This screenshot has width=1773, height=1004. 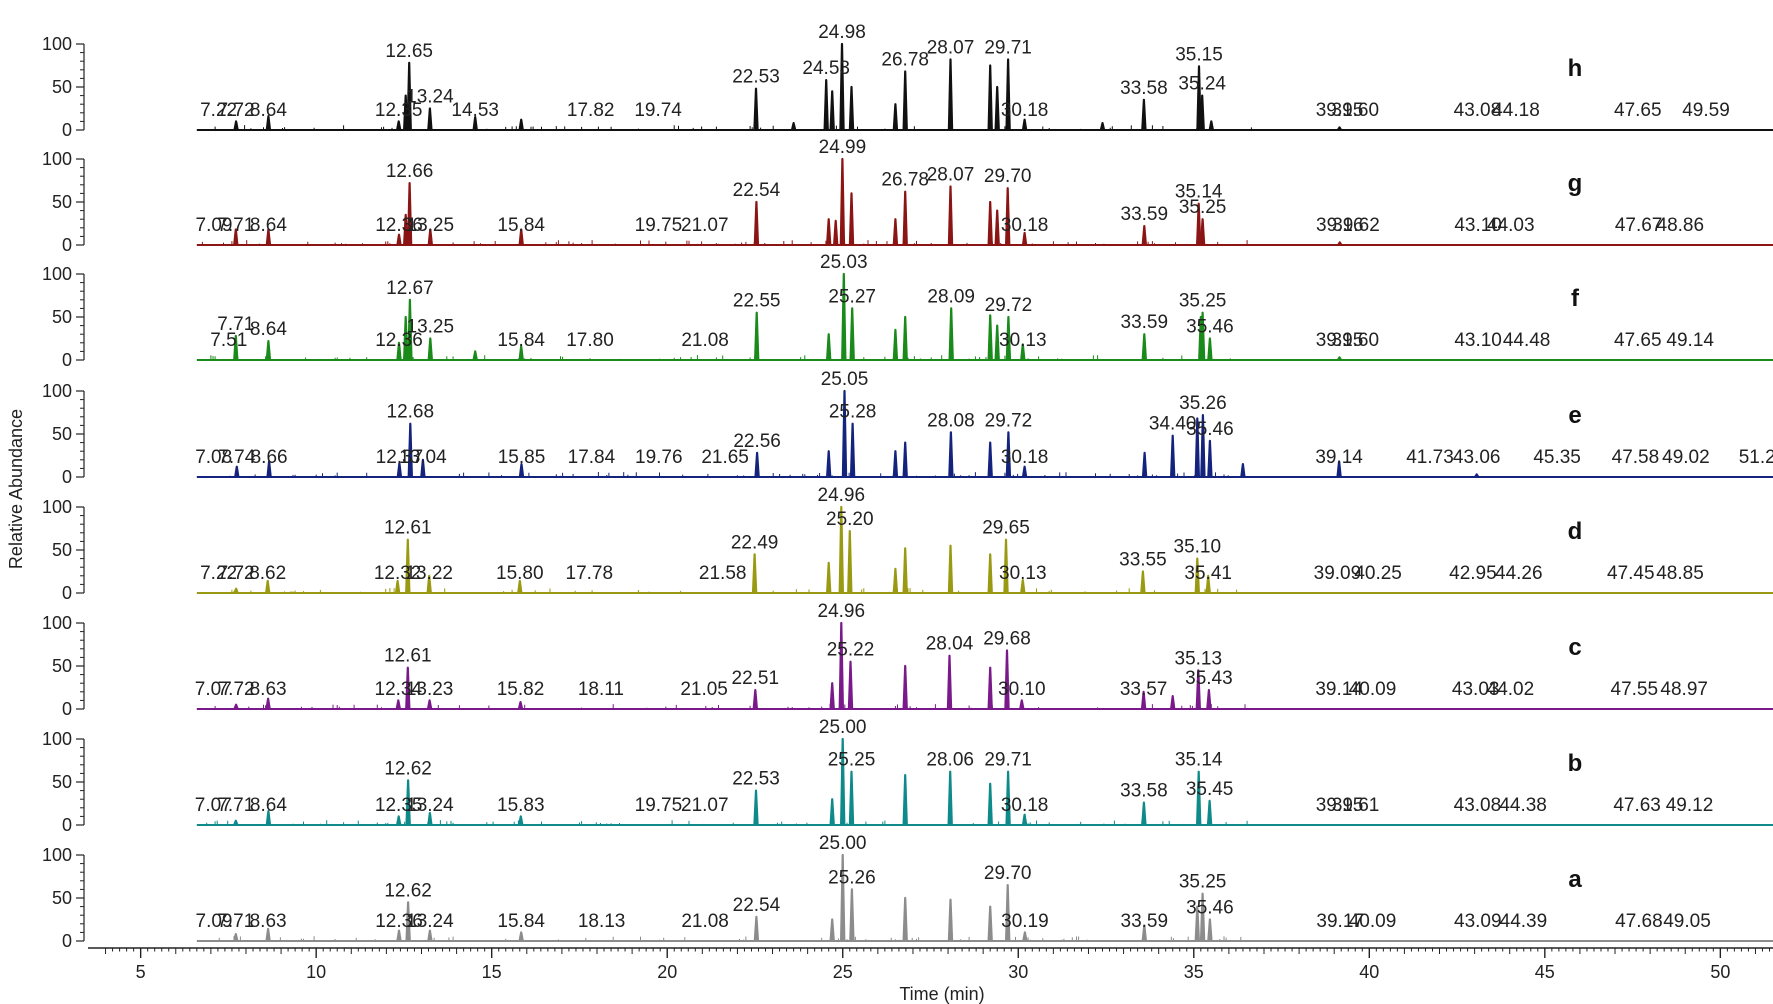 What do you see at coordinates (725, 457) in the screenshot?
I see `peak-label: 21.65` at bounding box center [725, 457].